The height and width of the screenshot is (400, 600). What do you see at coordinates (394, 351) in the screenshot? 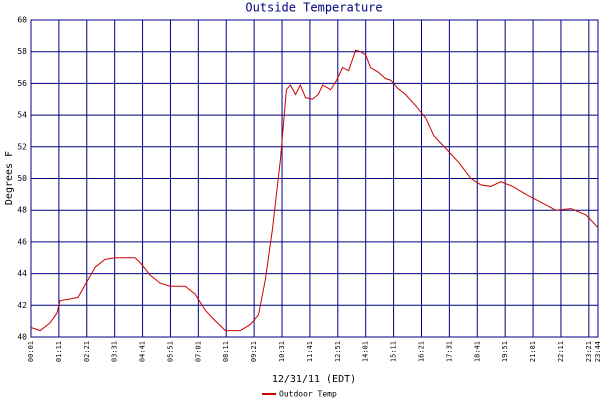
I see `x-tick-label: 15:11` at bounding box center [394, 351].